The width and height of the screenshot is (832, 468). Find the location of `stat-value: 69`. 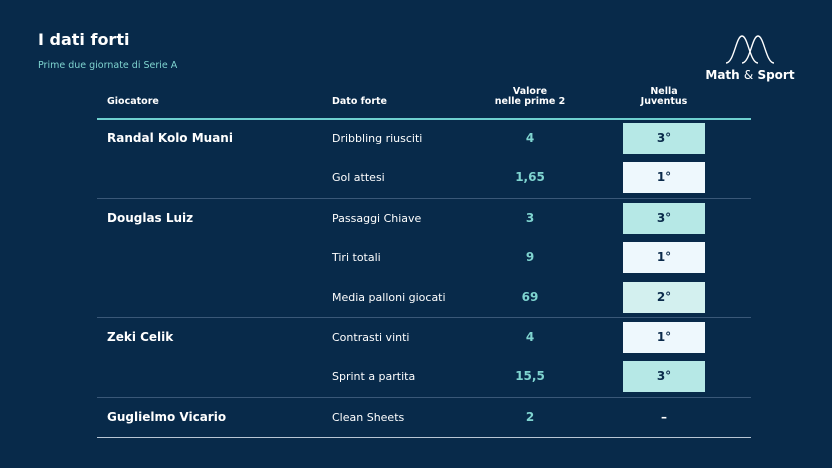

stat-value: 69 is located at coordinates (530, 296).